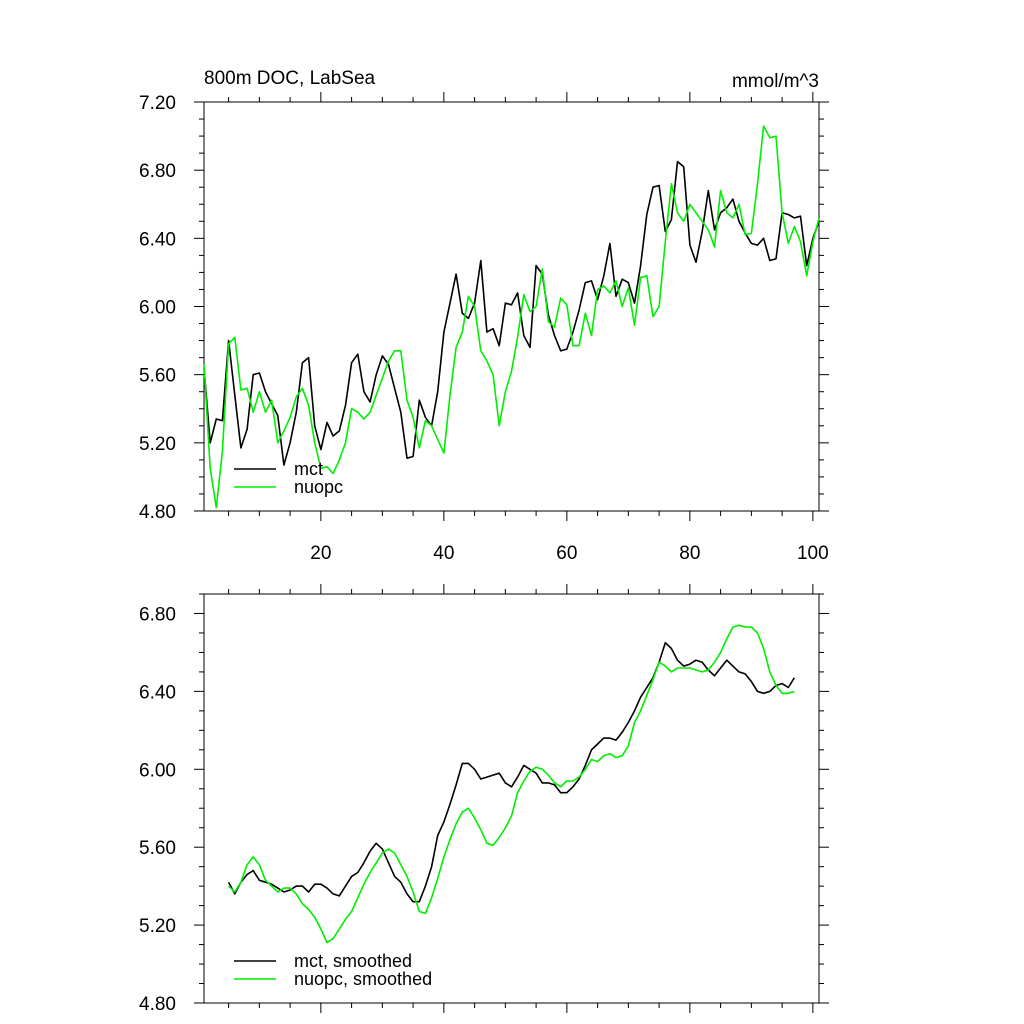 This screenshot has width=1024, height=1024. What do you see at coordinates (363, 979) in the screenshot?
I see `legend-label-1: nuopc, smoothed` at bounding box center [363, 979].